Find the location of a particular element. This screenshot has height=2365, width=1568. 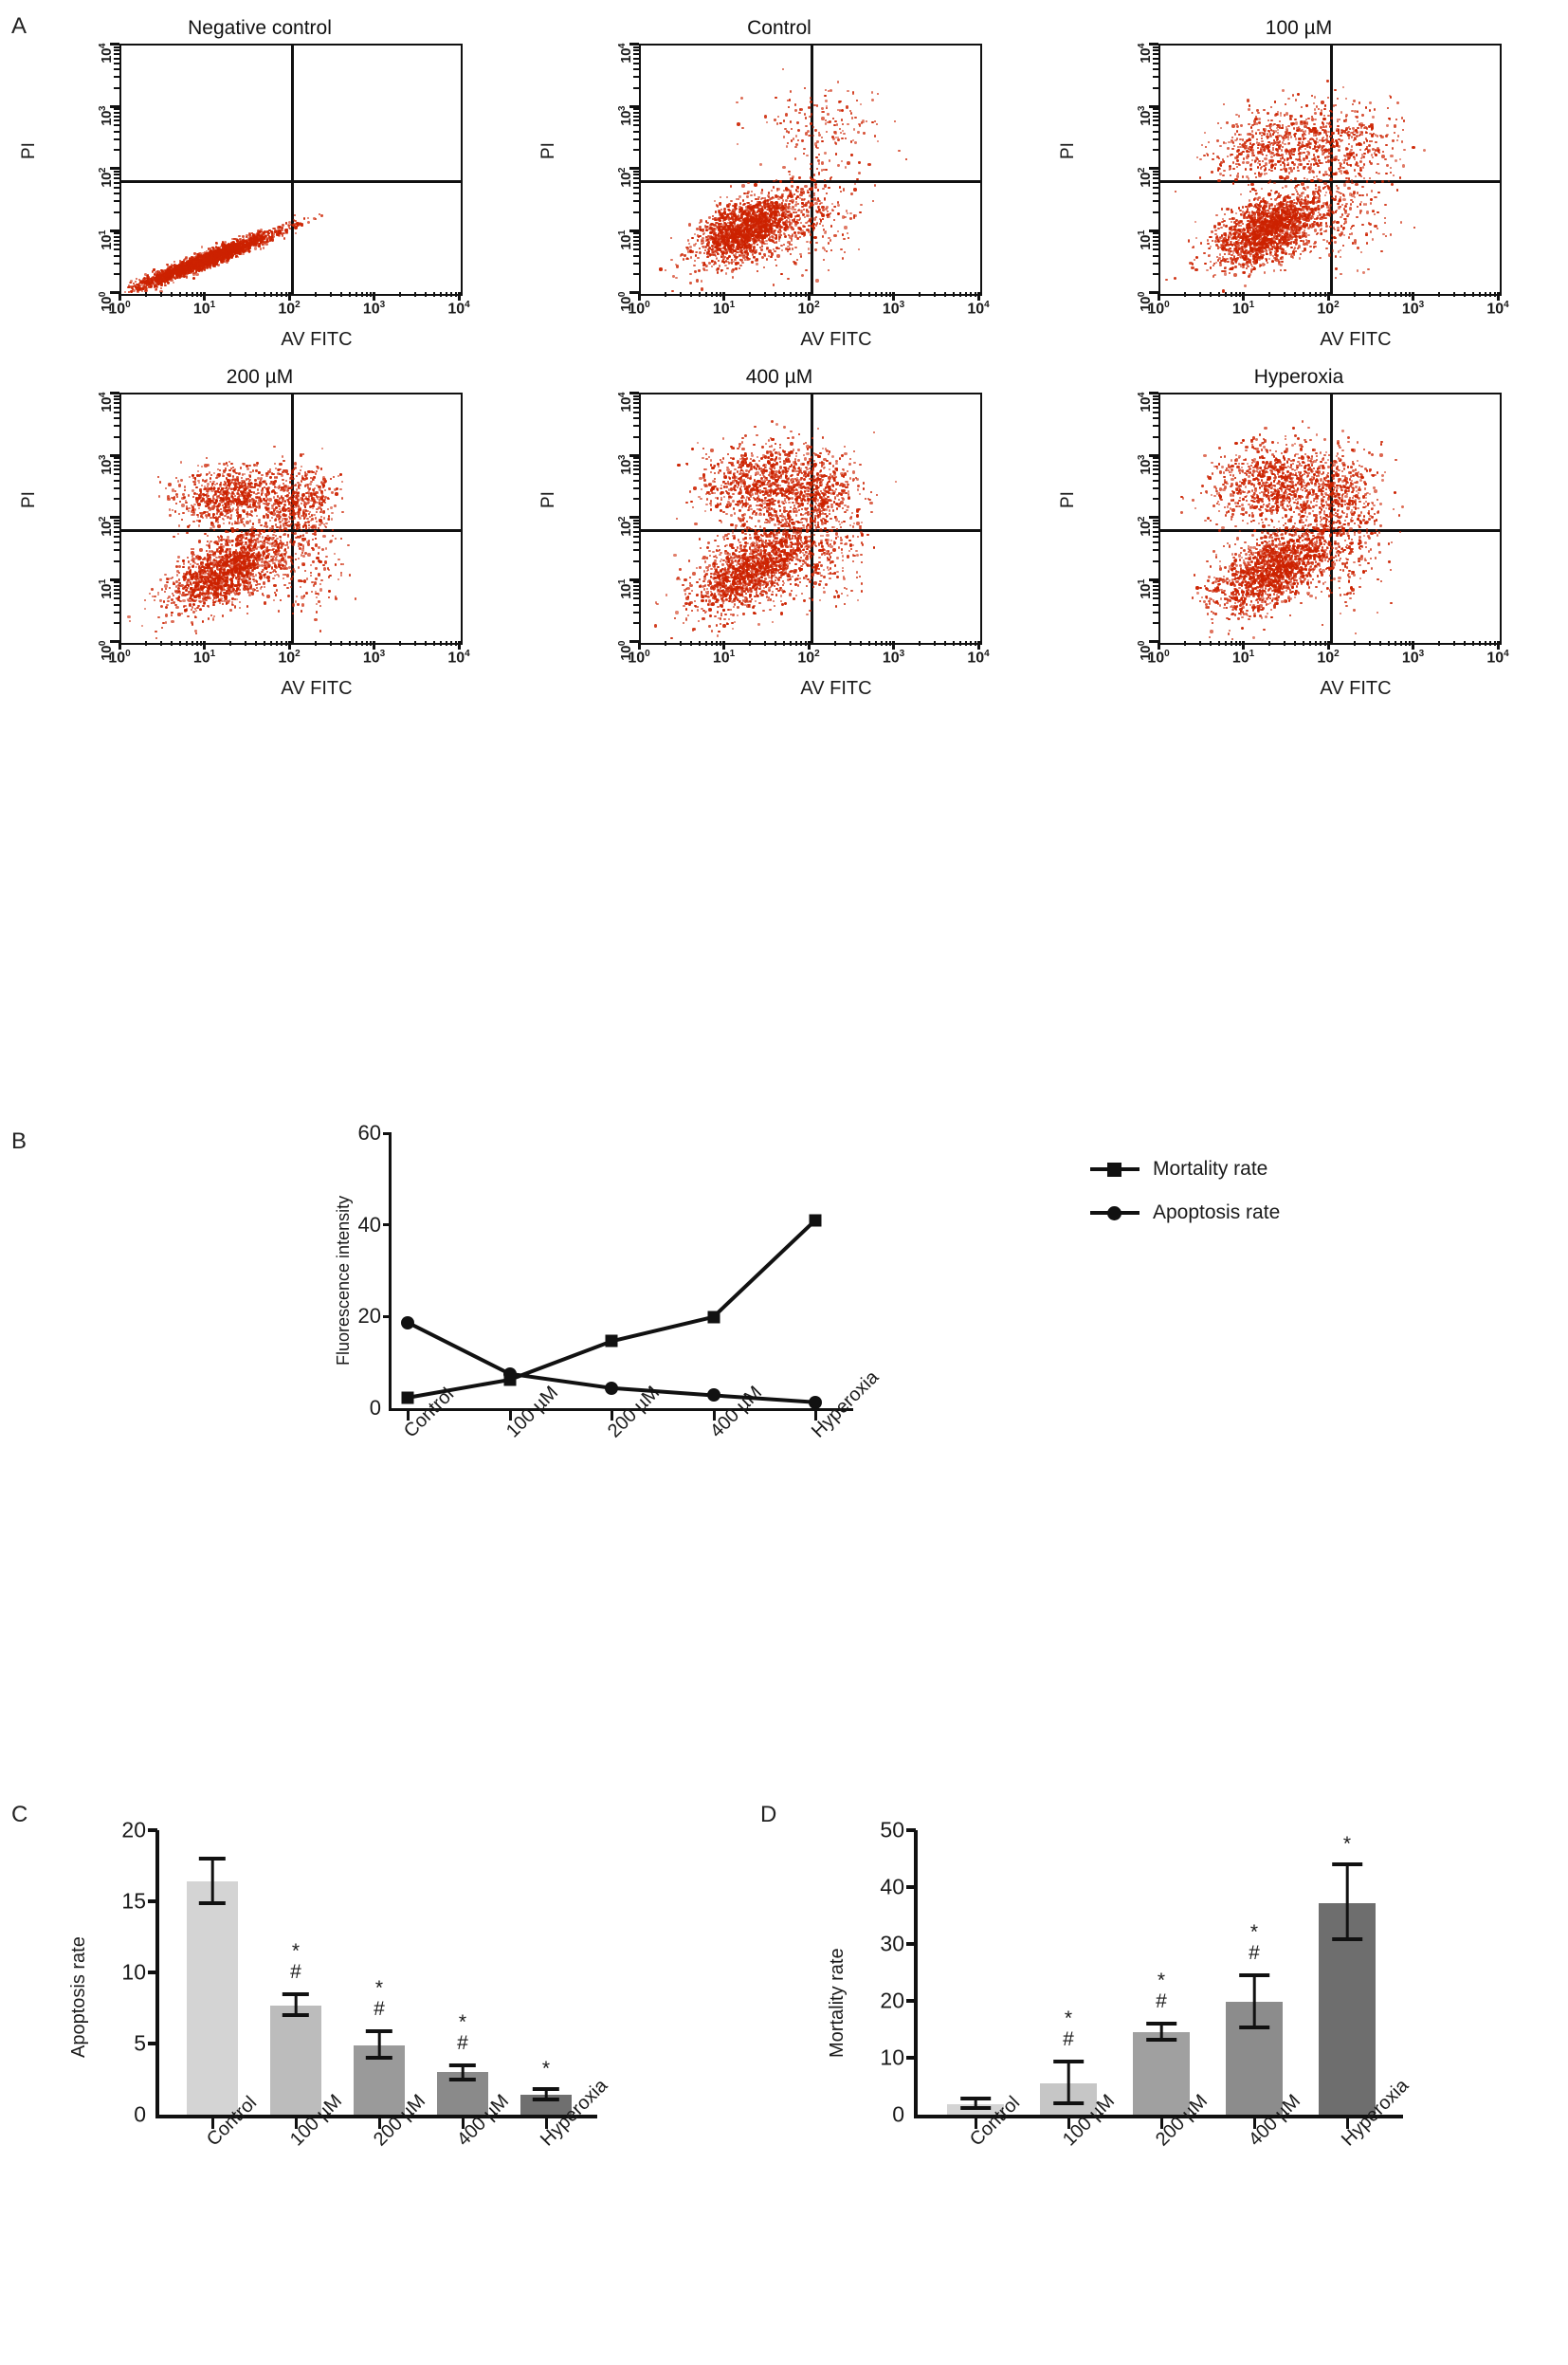

error-bar is located at coordinates (379, 2045).